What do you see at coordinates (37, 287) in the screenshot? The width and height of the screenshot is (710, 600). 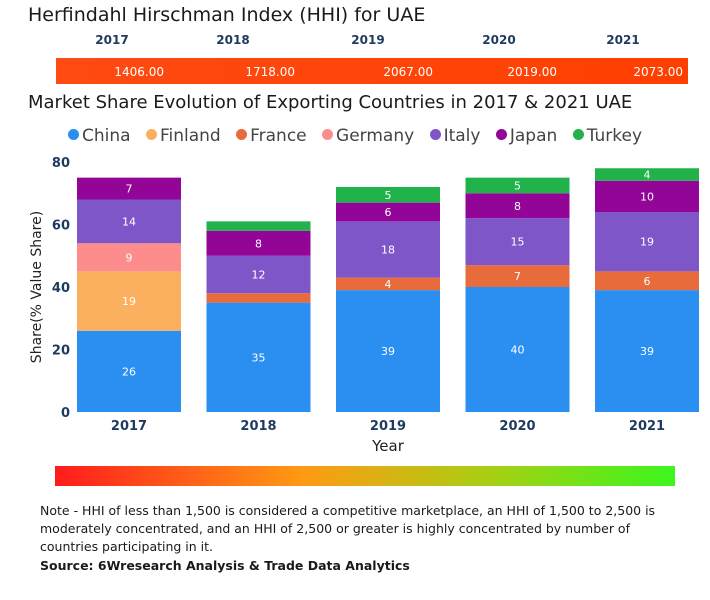 I see `y-axis-label: Share(% Value Share)` at bounding box center [37, 287].